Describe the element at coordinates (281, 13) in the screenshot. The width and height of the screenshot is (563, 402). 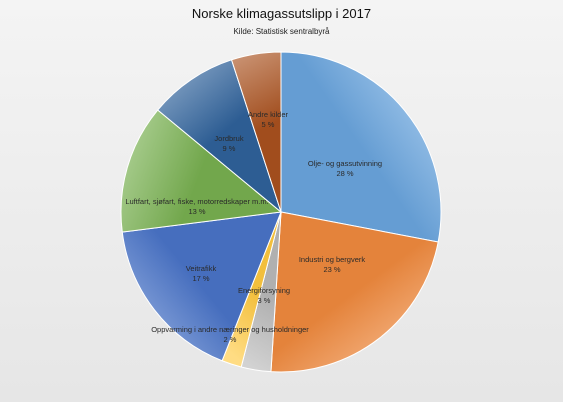
I see `chart-title: Norske klimagassutslipp i 2017` at that location.